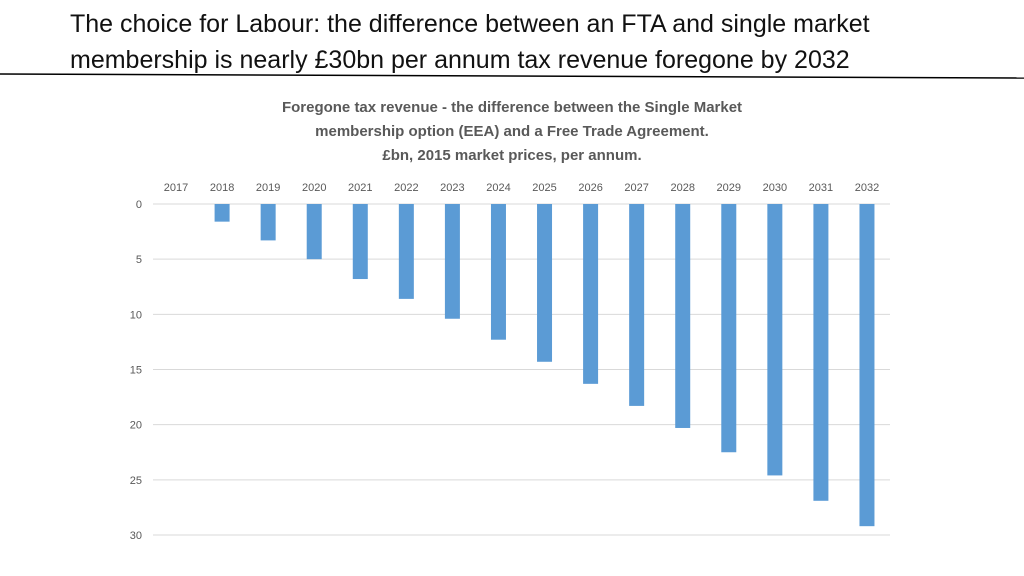 The width and height of the screenshot is (1024, 576). Describe the element at coordinates (406, 188) in the screenshot. I see `x-tick-label: 2022` at that location.